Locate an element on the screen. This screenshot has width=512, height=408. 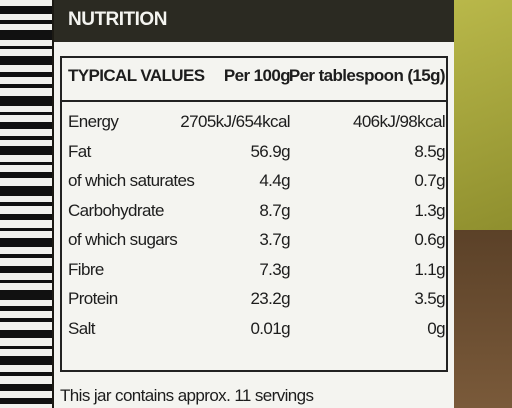
cell-value: 3.5g is located at coordinates (429, 298).